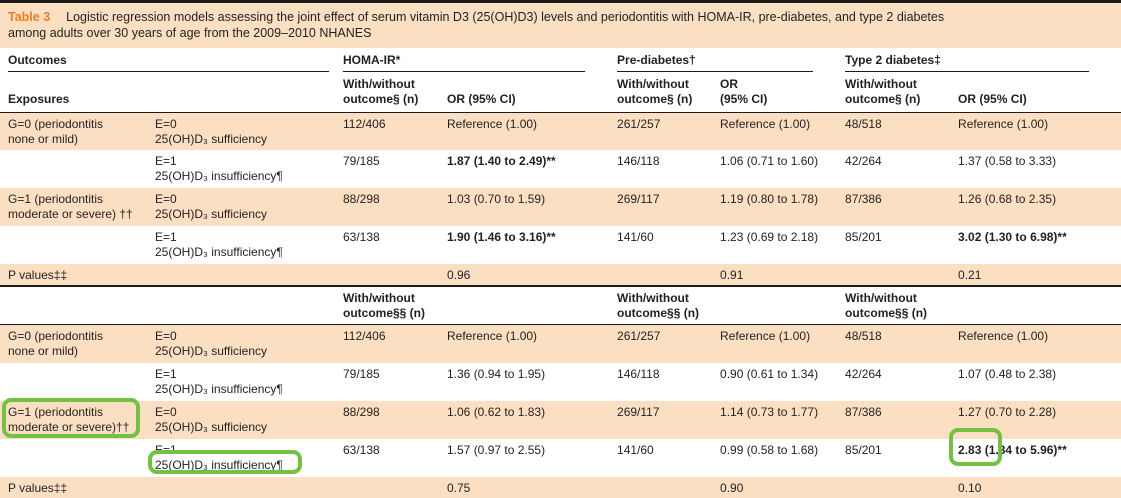  I want to click on n-cell: 261/257, so click(639, 123).